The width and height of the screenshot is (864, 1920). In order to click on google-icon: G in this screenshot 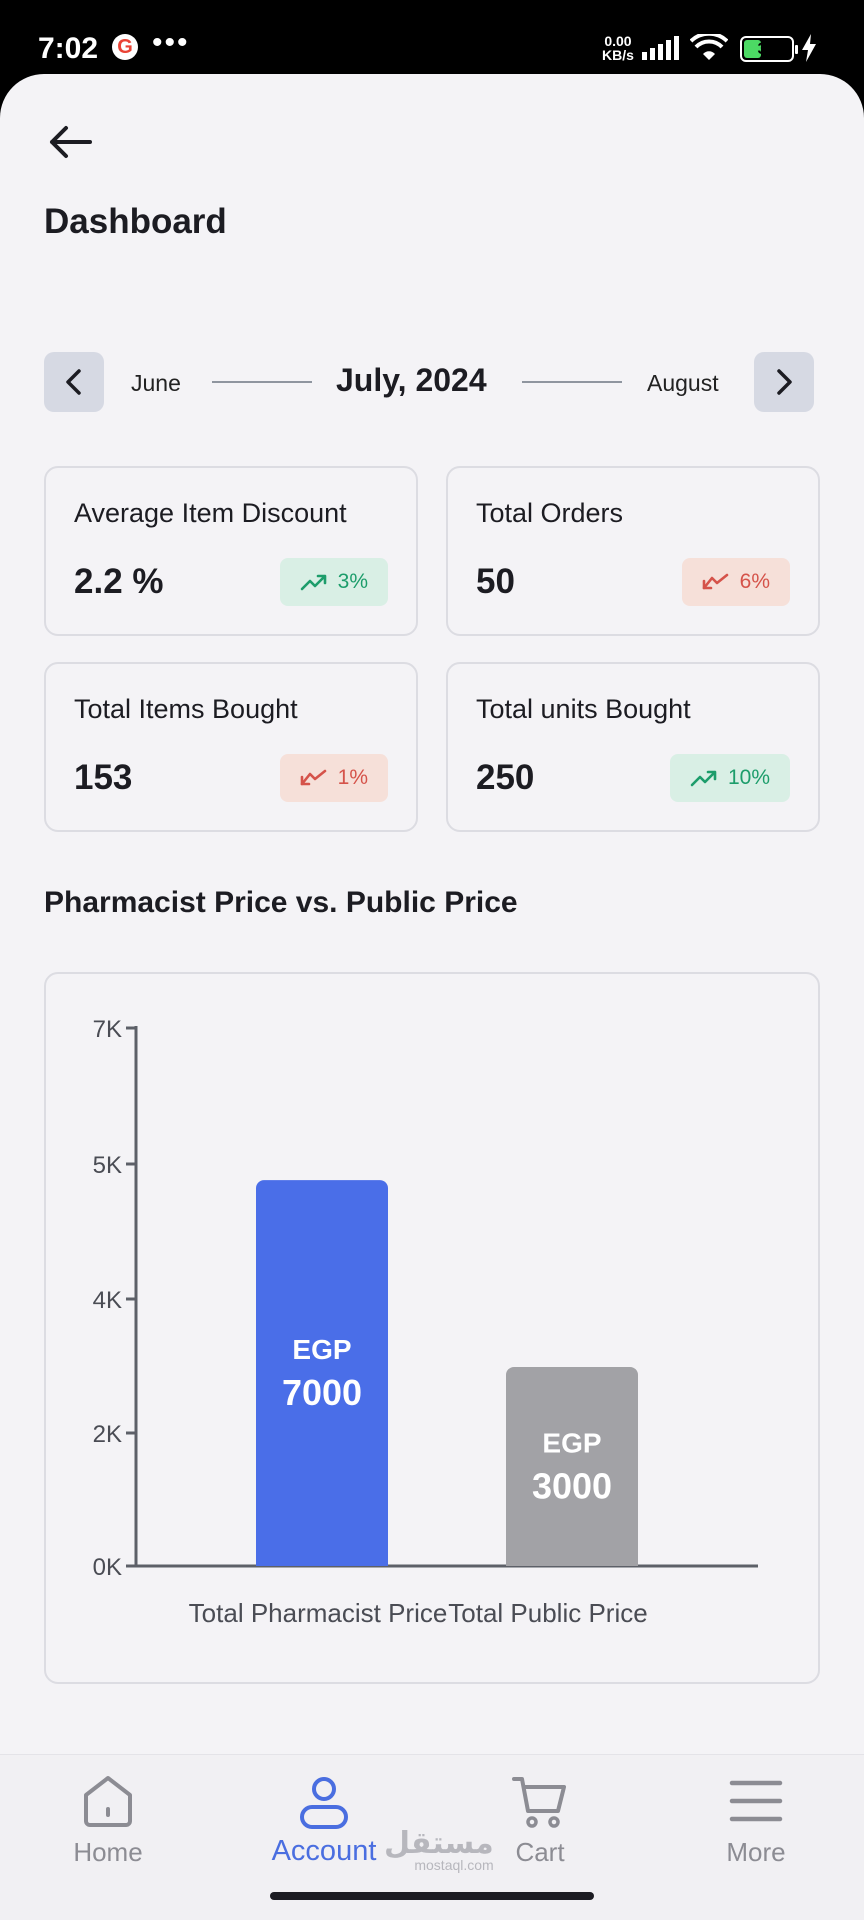, I will do `click(125, 47)`.